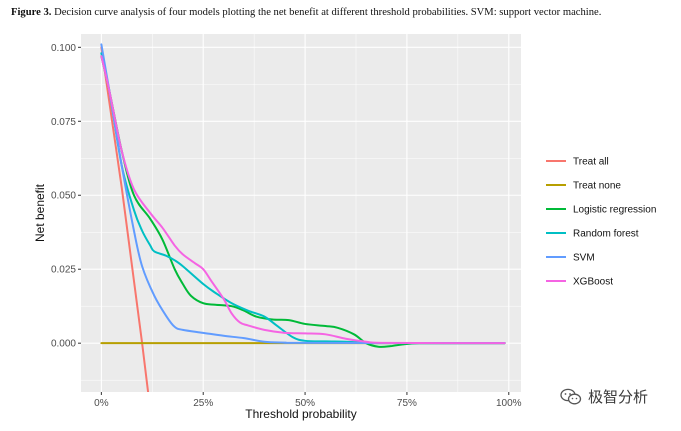 This screenshot has height=431, width=681. Describe the element at coordinates (584, 258) in the screenshot. I see `legend-label-svm: SVM` at that location.